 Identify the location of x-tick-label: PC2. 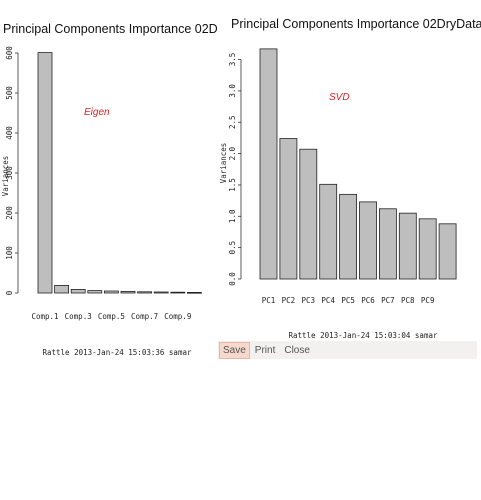
(289, 300).